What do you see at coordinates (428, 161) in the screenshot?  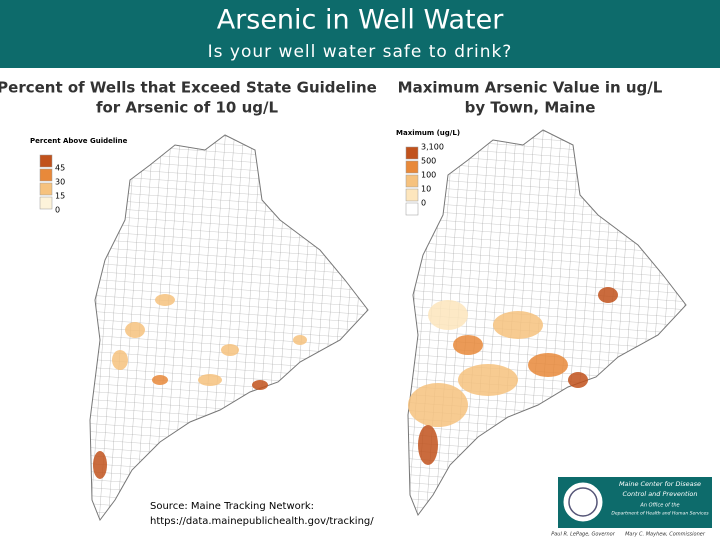 I see `legend-label: 500` at bounding box center [428, 161].